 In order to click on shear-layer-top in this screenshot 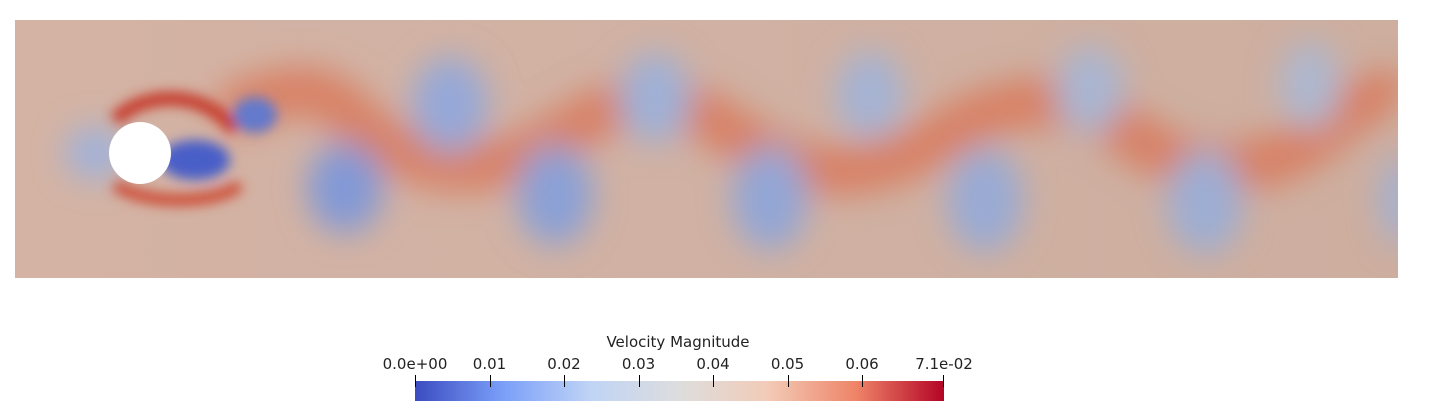, I will do `click(175, 113)`.